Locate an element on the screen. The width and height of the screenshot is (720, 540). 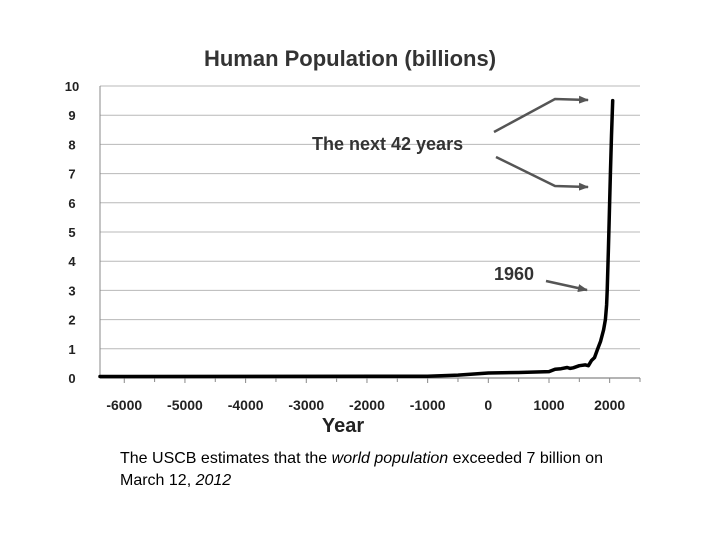
annotation-1960: 1960 is located at coordinates (514, 274).